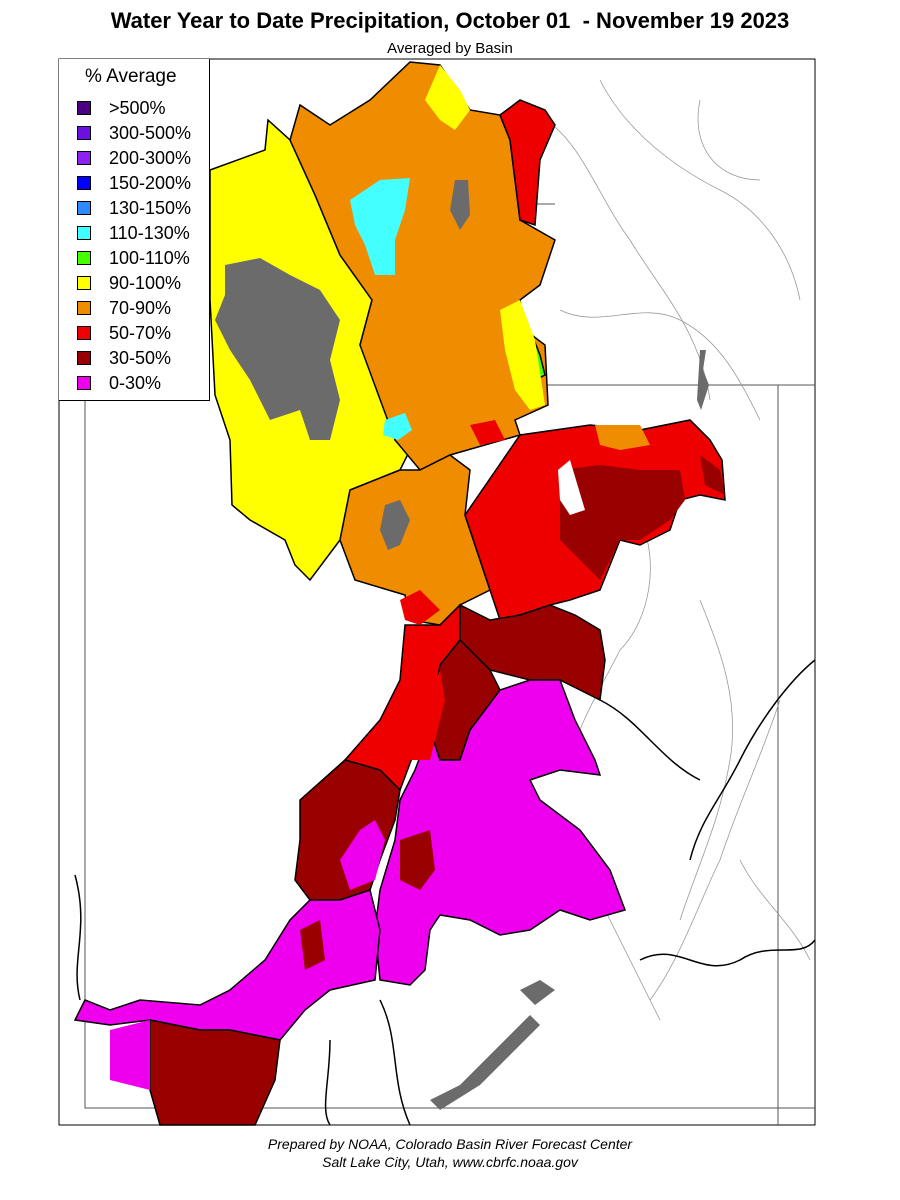  Describe the element at coordinates (140, 307) in the screenshot. I see `legend-label: 70-90%` at that location.